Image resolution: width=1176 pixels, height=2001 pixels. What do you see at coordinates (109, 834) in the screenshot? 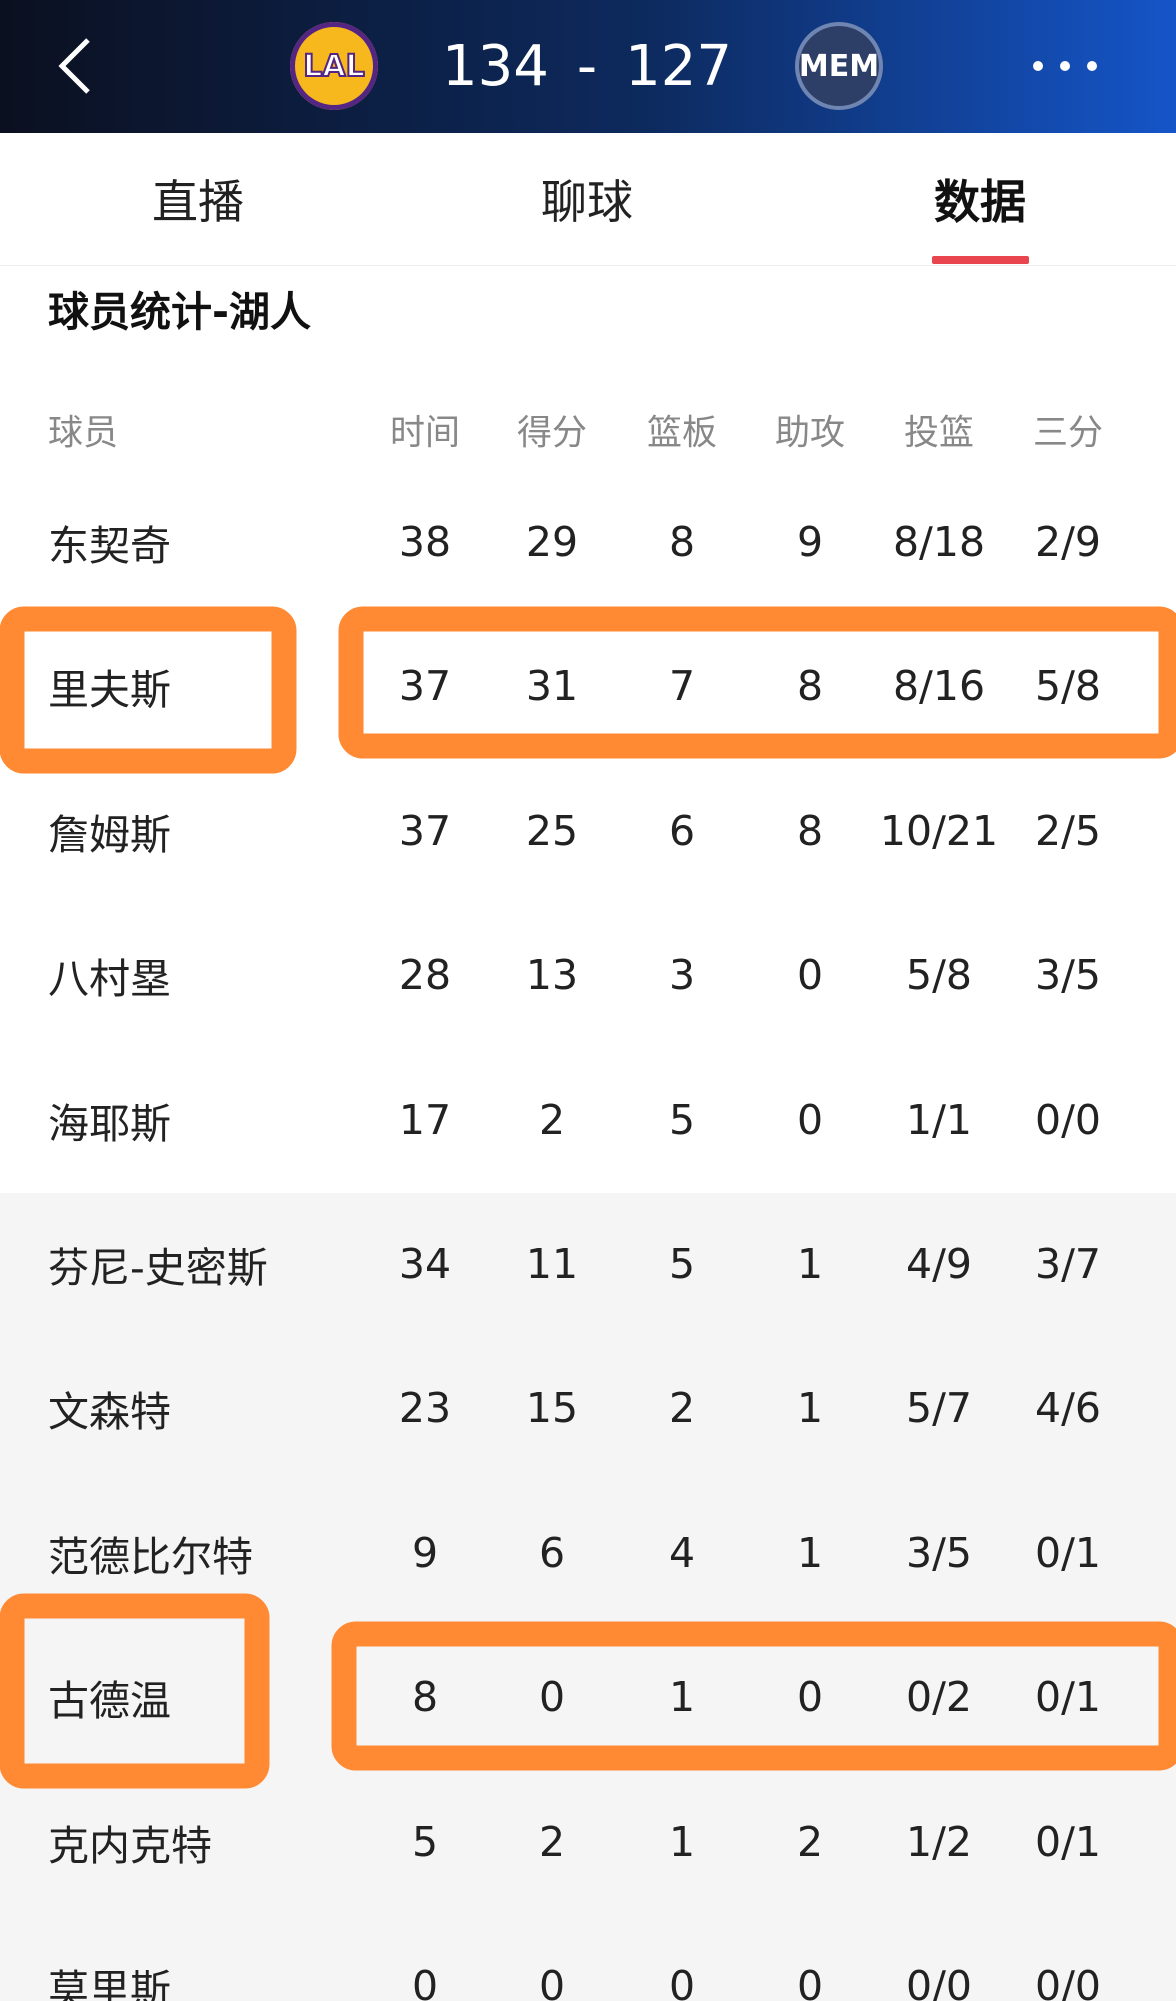
I see `player-name: 詹姆斯` at bounding box center [109, 834].